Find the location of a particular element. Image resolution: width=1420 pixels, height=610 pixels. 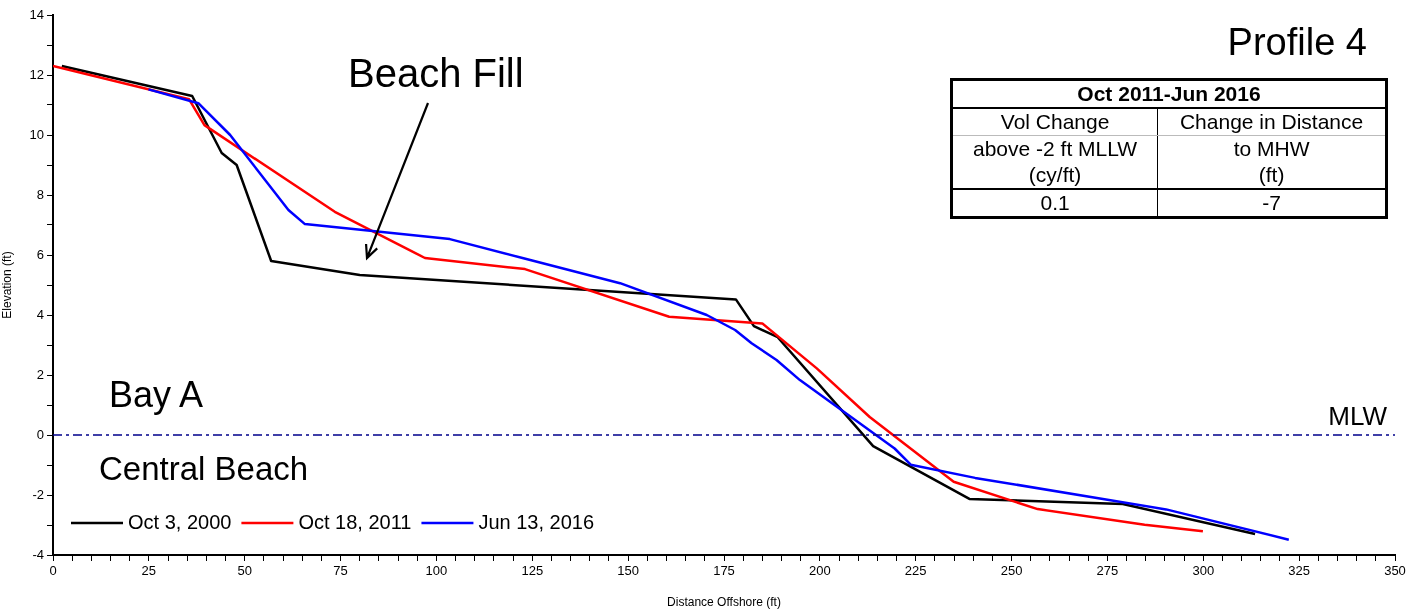

x-tick-label: 300 is located at coordinates (1203, 571).